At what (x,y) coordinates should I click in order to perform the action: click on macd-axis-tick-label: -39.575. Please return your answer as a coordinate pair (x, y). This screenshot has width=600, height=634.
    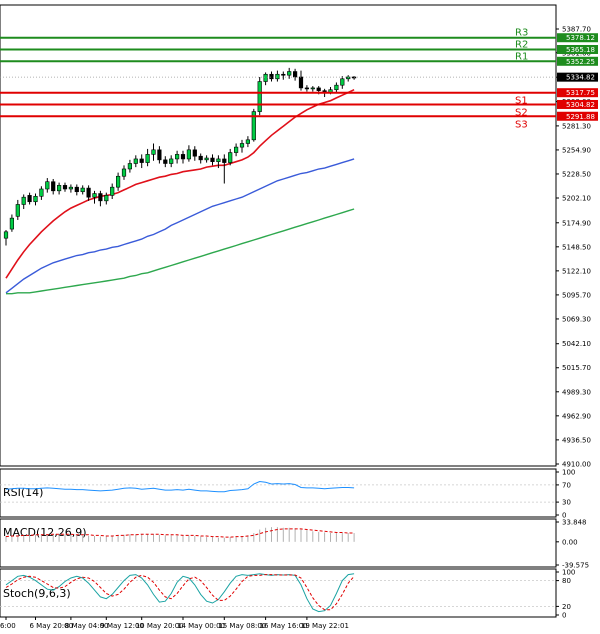
    Looking at the image, I should click on (575, 566).